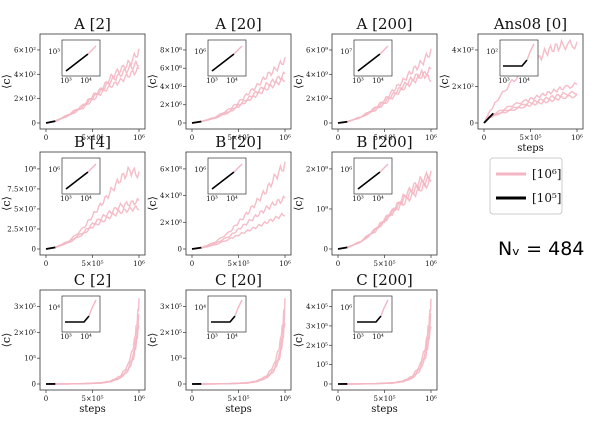  Describe the element at coordinates (384, 24) in the screenshot. I see `panel-title: A [200]` at that location.